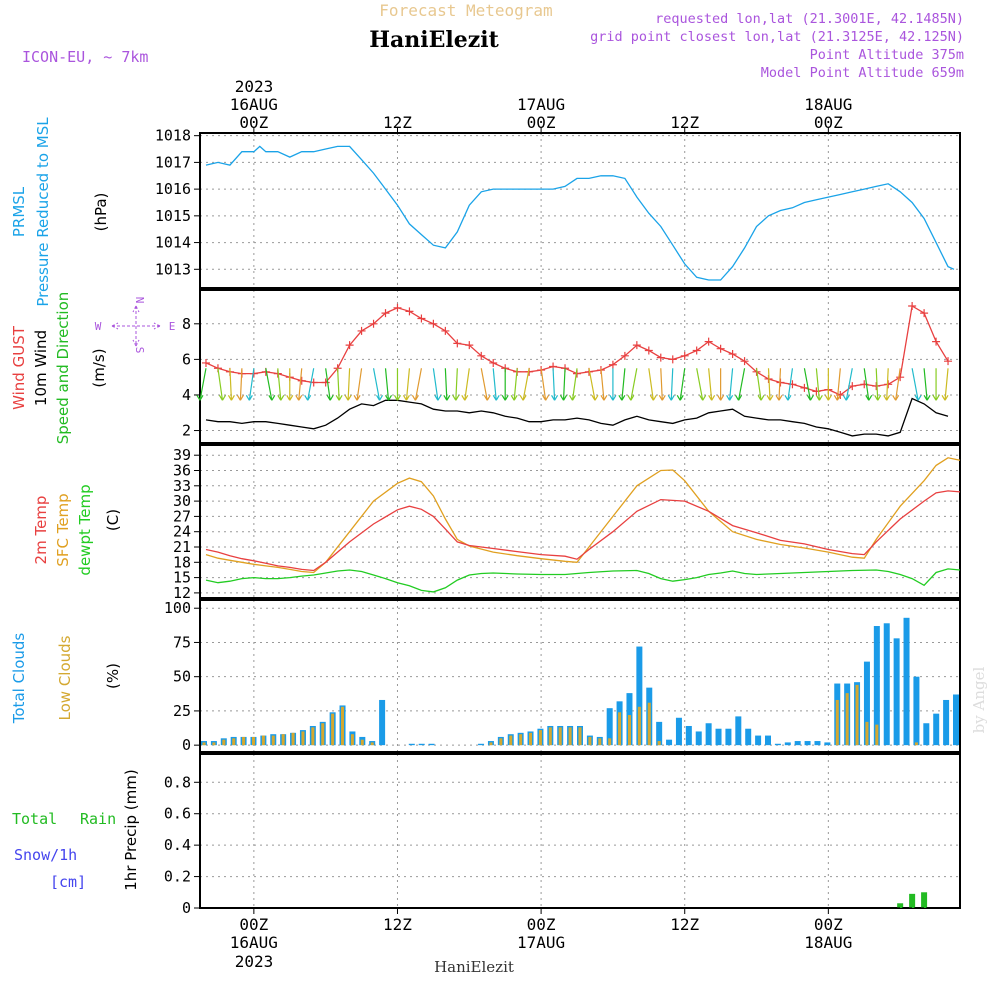  What do you see at coordinates (182, 677) in the screenshot?
I see `clouds-ytick-label: 50` at bounding box center [182, 677].